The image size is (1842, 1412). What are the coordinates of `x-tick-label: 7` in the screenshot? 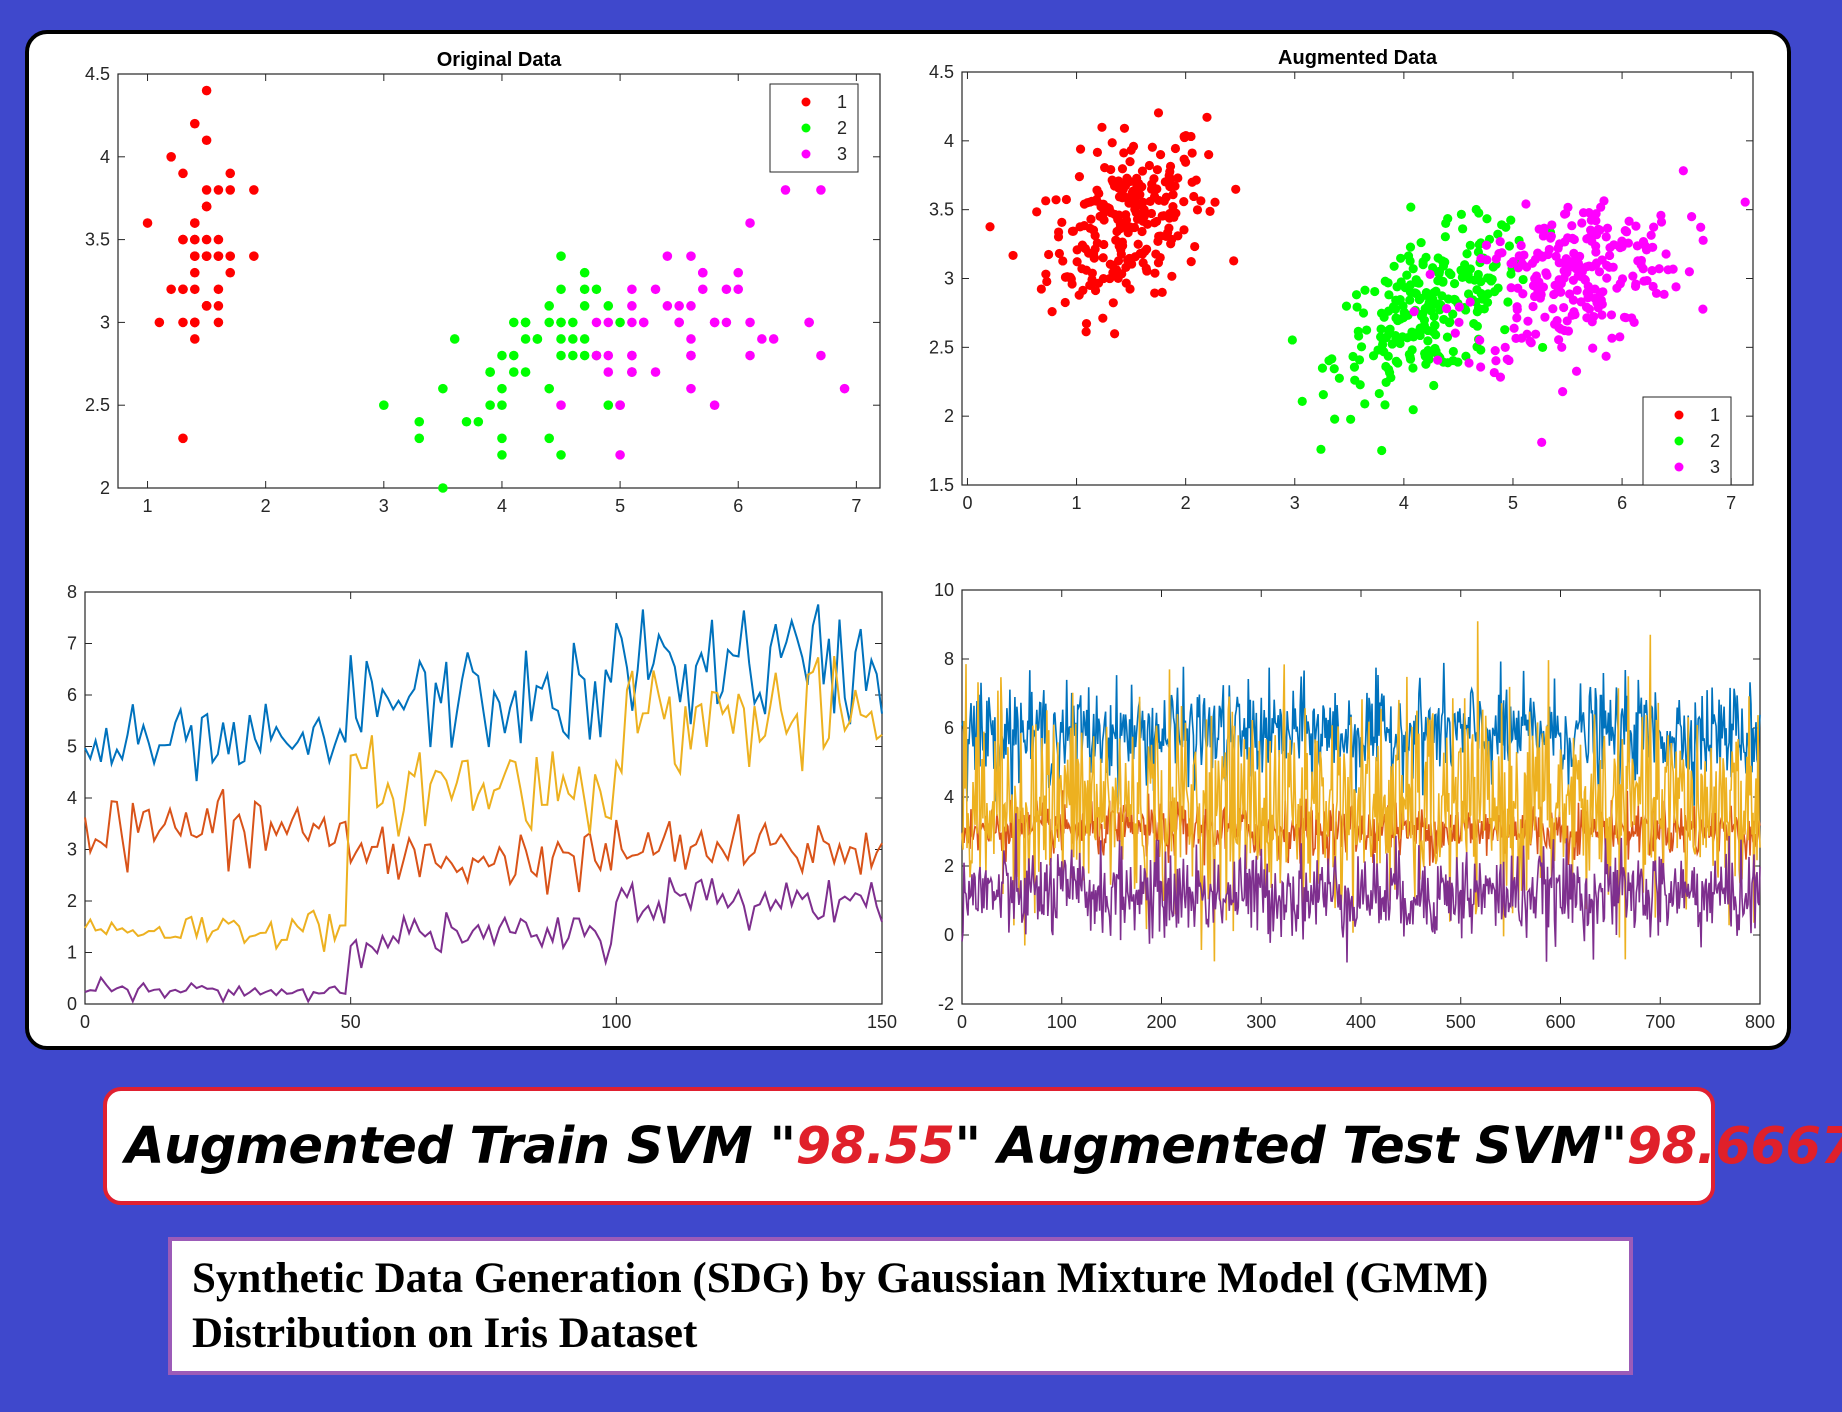 It's located at (856, 506).